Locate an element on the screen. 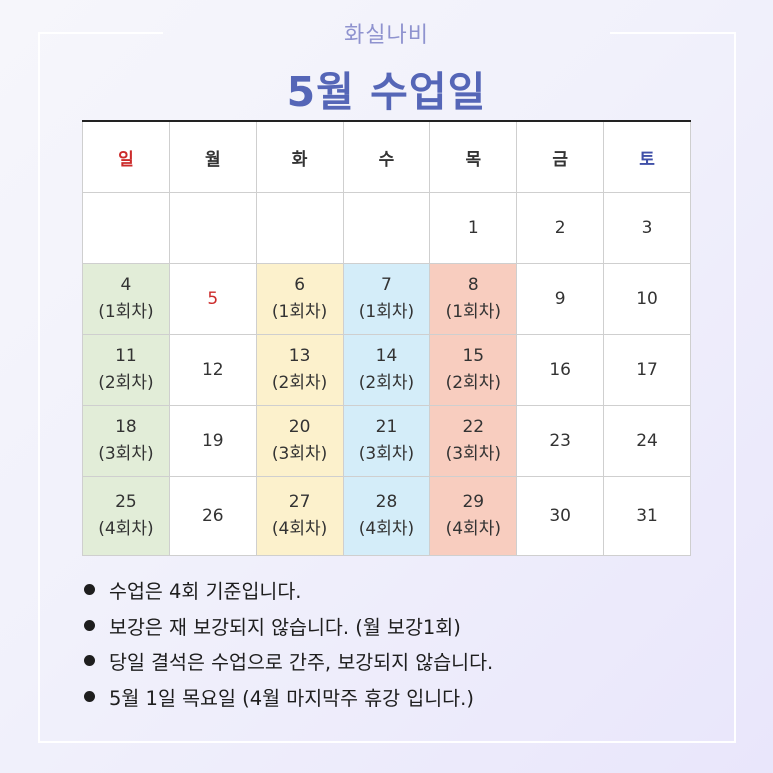 This screenshot has width=773, height=773. class-day-cell: 28 (4회차) is located at coordinates (386, 516).